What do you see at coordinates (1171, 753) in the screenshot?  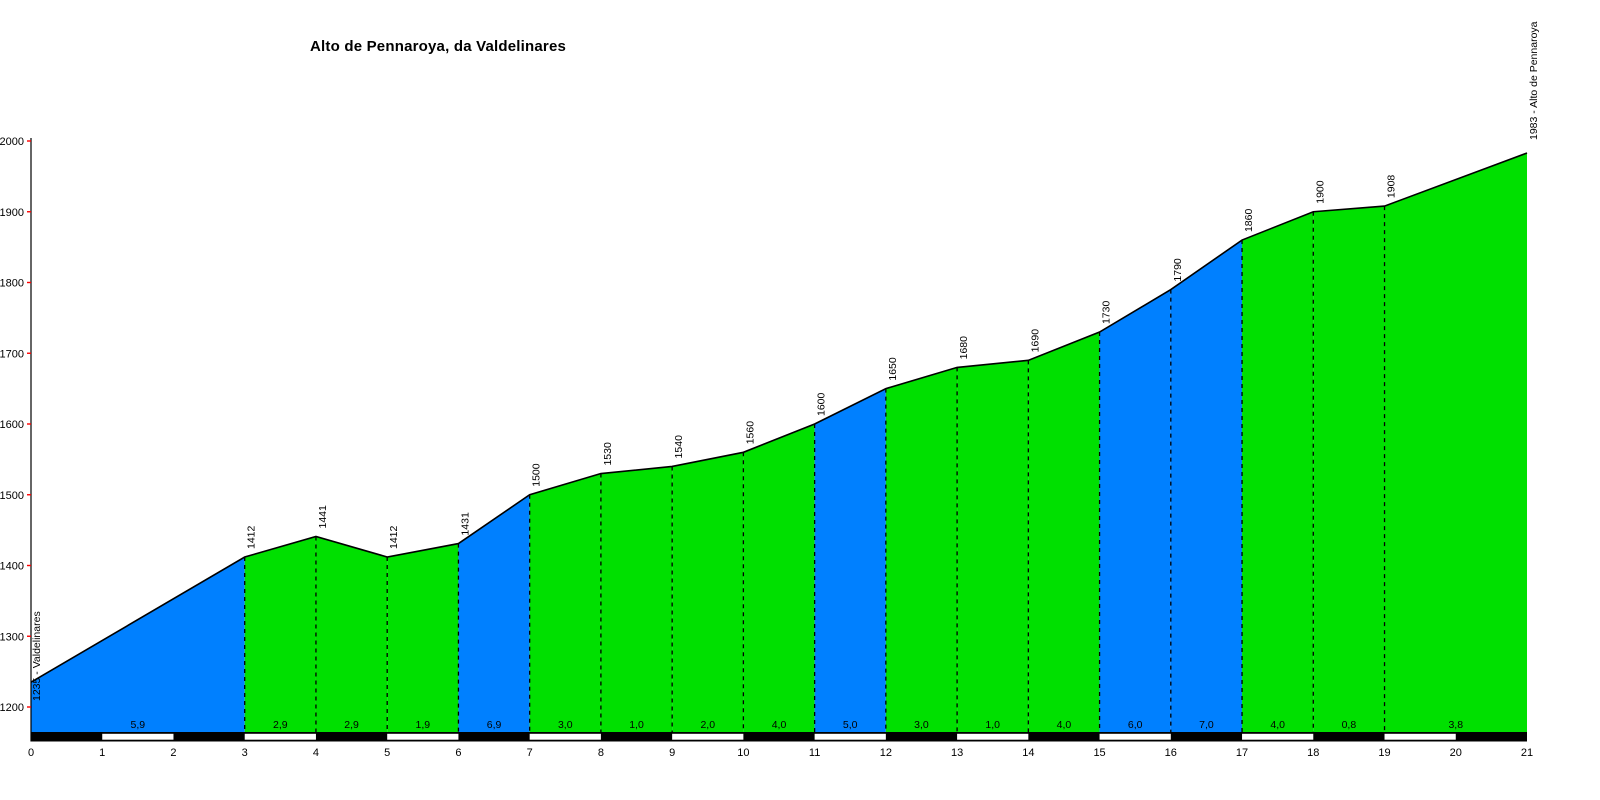 I see `x-axis-label: 16` at bounding box center [1171, 753].